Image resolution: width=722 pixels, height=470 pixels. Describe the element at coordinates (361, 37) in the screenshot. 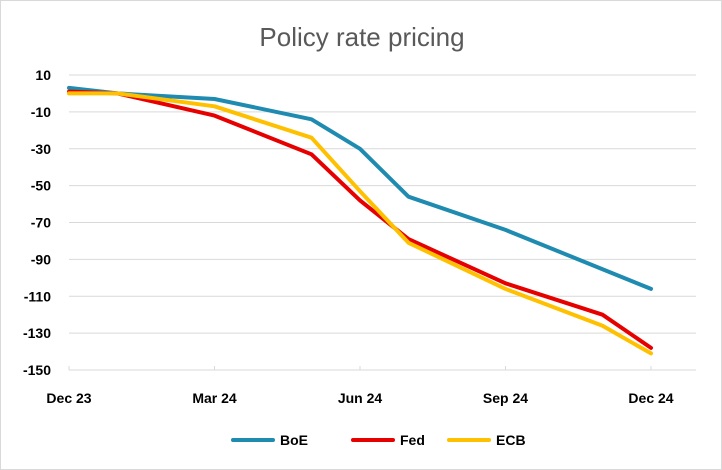

I see `chart-title: Policy rate pricing` at that location.